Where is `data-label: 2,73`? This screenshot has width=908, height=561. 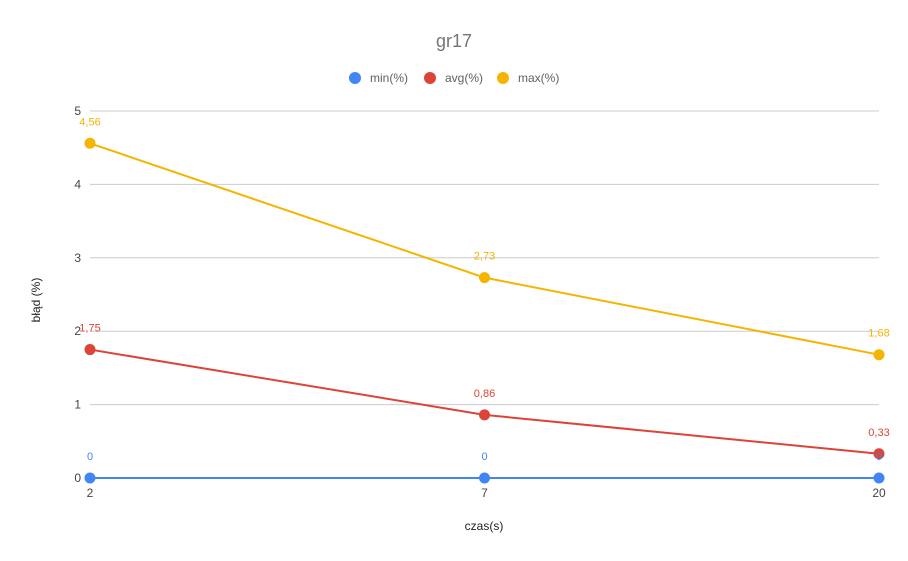 data-label: 2,73 is located at coordinates (484, 257).